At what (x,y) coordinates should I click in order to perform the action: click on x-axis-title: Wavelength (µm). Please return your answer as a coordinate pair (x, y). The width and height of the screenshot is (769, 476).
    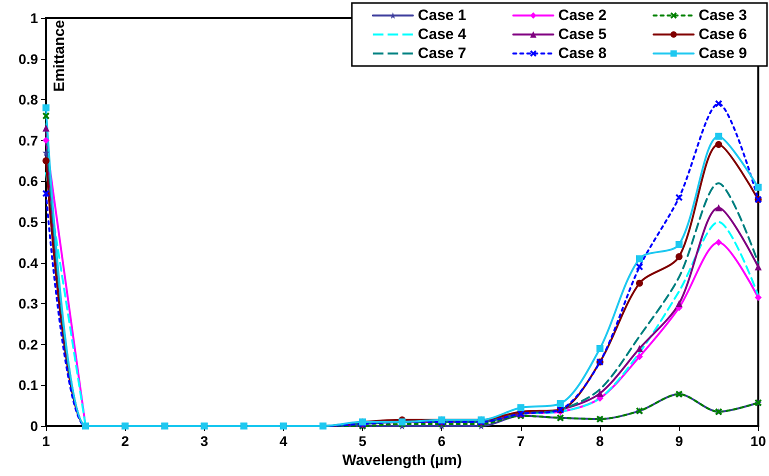
    Looking at the image, I should click on (402, 460).